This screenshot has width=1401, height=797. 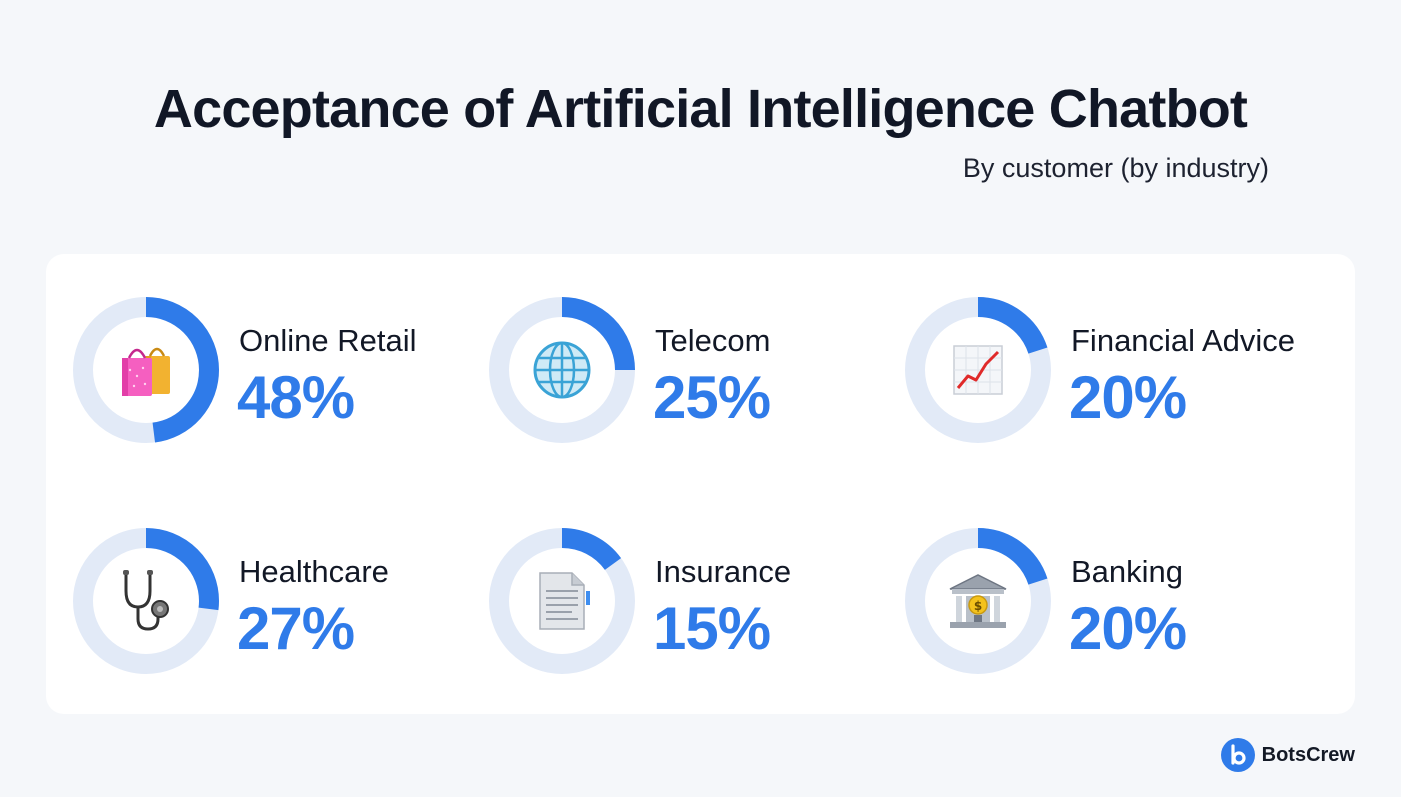 I want to click on donut-segment-healthcare, so click(x=146, y=601).